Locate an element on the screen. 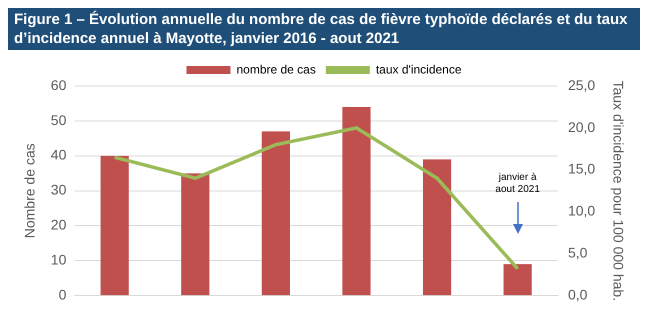  y-axis-title: Nombre de cas is located at coordinates (29, 190).